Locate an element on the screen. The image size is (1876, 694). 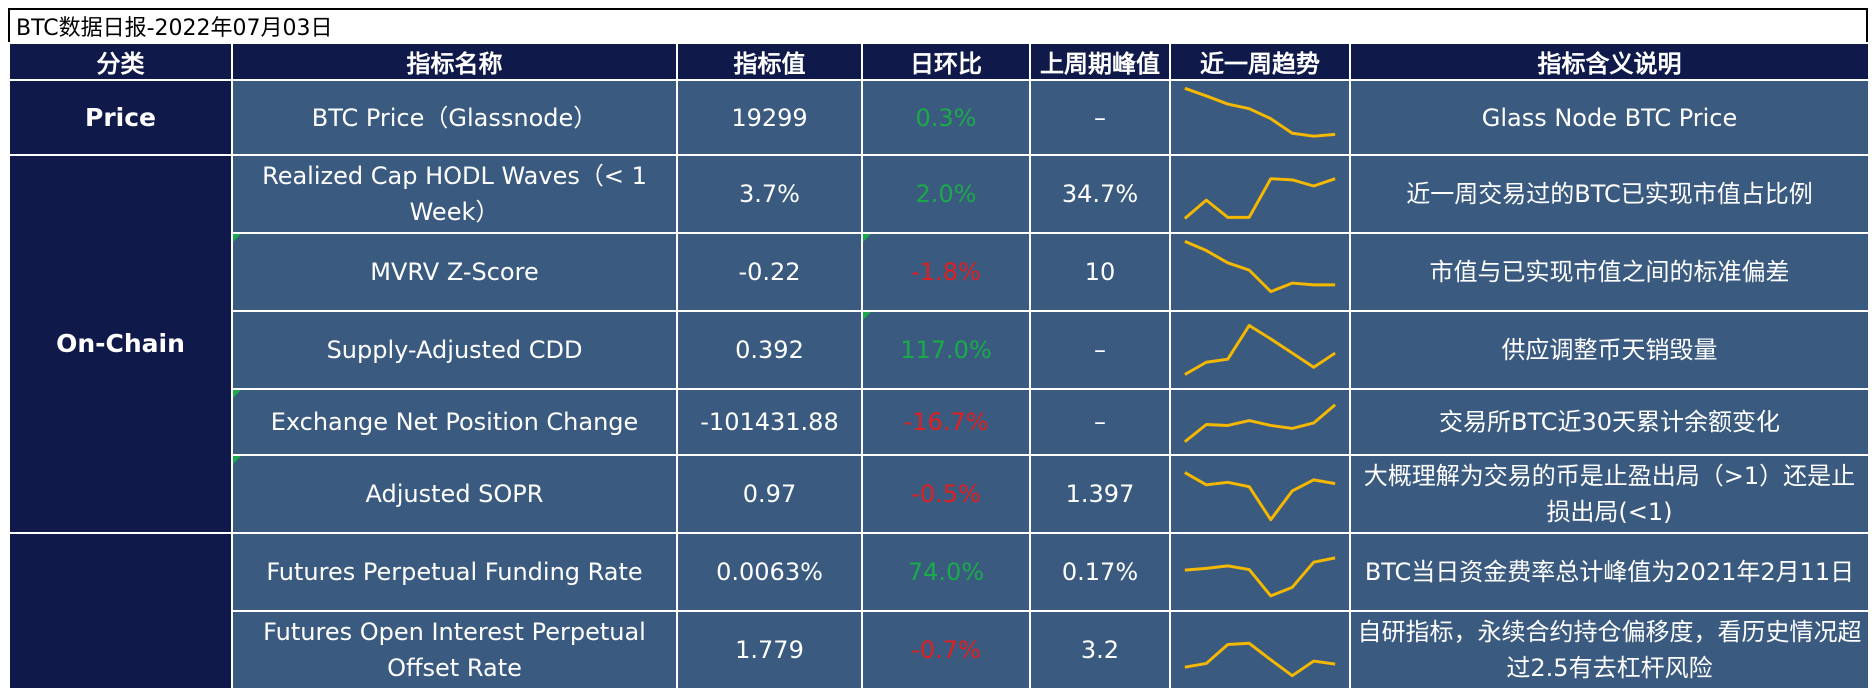
metric-value-cell: 0.0063% is located at coordinates (769, 572).